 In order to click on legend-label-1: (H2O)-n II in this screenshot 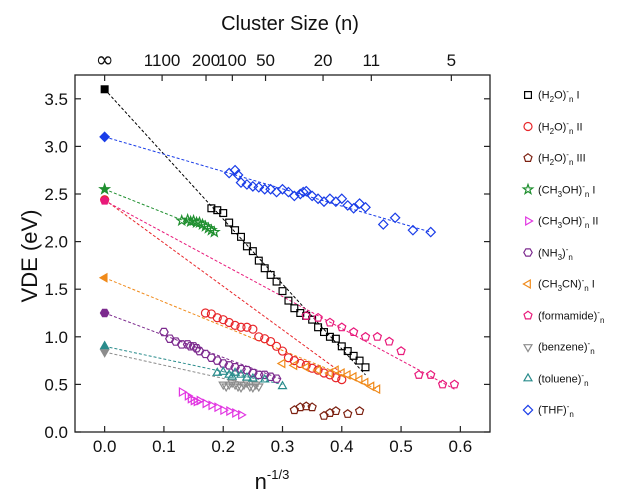, I will do `click(560, 127)`.